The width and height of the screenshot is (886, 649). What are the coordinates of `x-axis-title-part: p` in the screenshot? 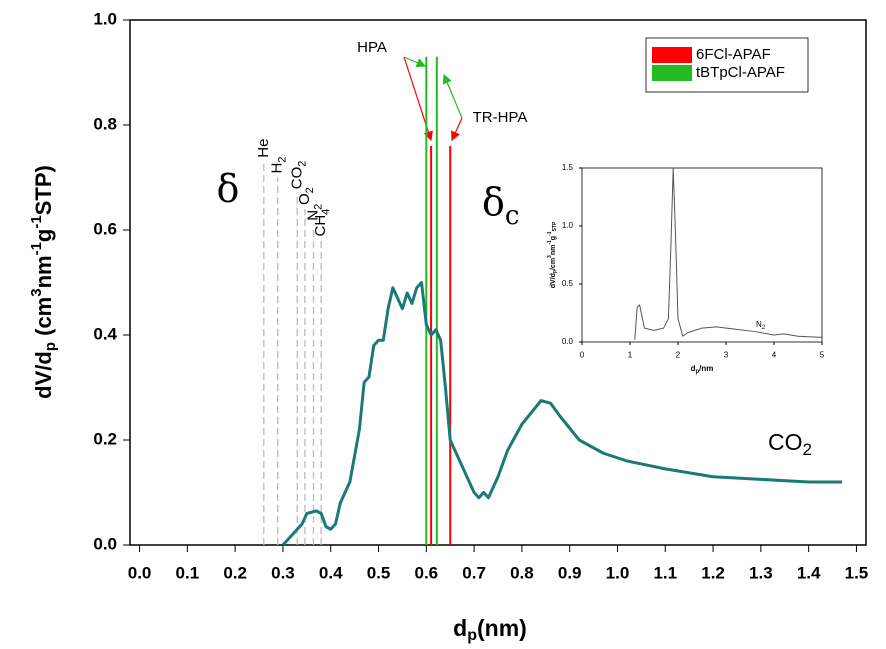 It's located at (472, 635).